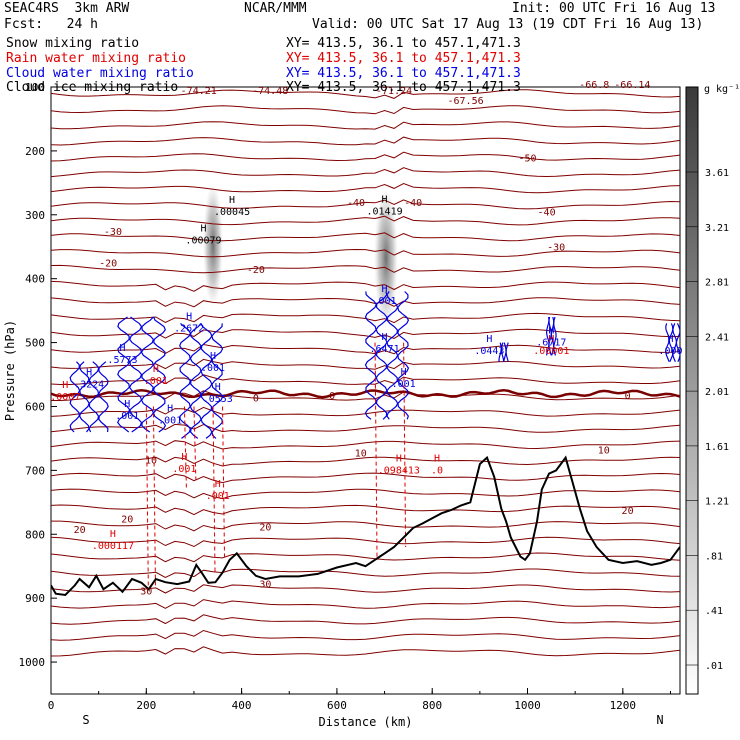  I want to click on cloud-water-value-label: .0443, so click(489, 351).